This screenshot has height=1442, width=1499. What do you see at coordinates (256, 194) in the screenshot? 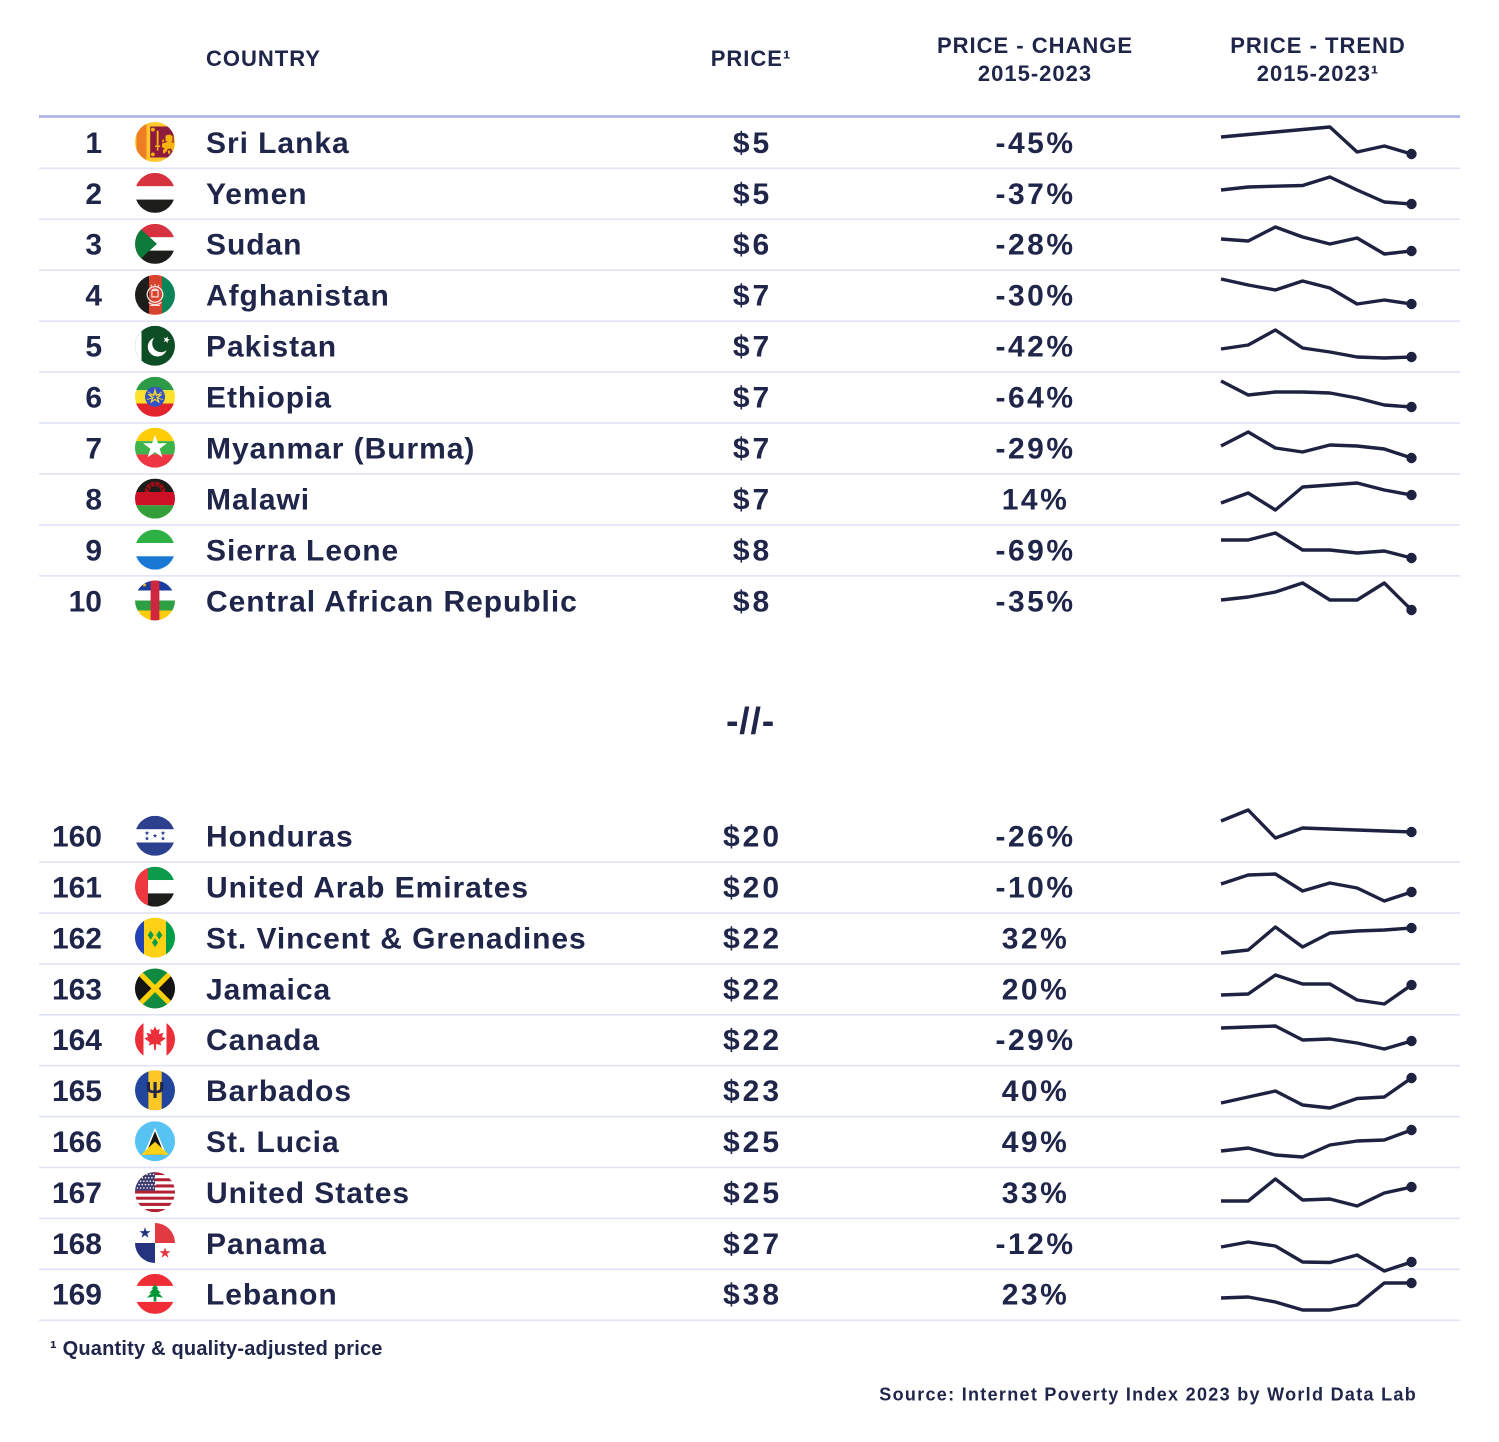
I see `svg-text: Yemen` at bounding box center [256, 194].